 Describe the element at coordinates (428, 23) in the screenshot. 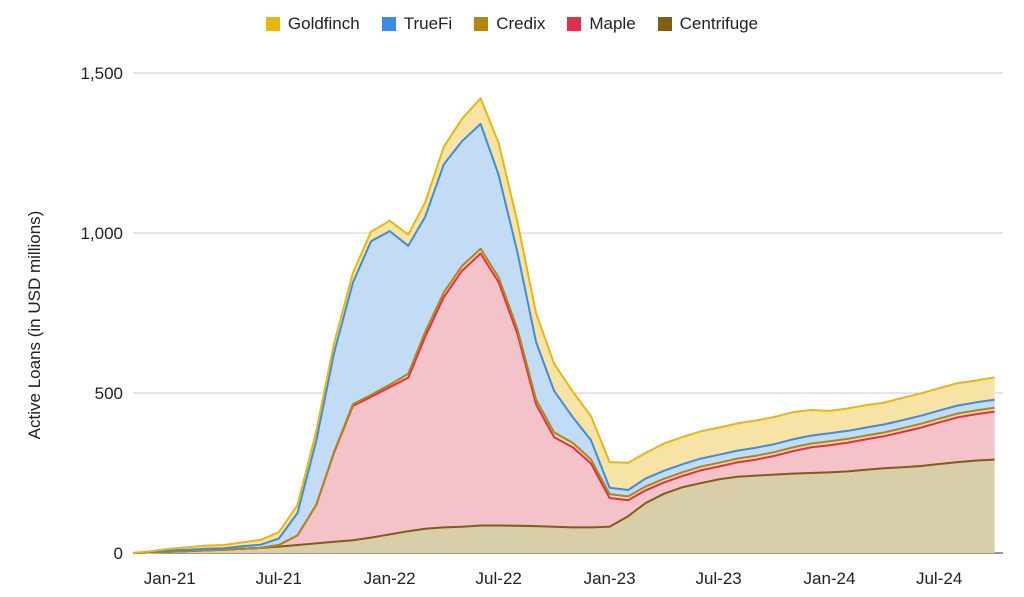

I see `legend-label-truefi: TrueFi` at that location.